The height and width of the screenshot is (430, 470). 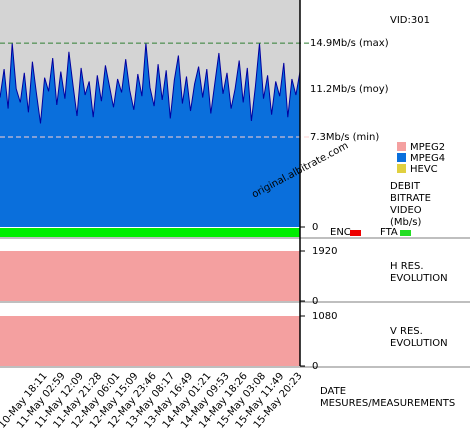 I want to click on reference-label: 11.2Mb/s (moy), so click(x=349, y=89).